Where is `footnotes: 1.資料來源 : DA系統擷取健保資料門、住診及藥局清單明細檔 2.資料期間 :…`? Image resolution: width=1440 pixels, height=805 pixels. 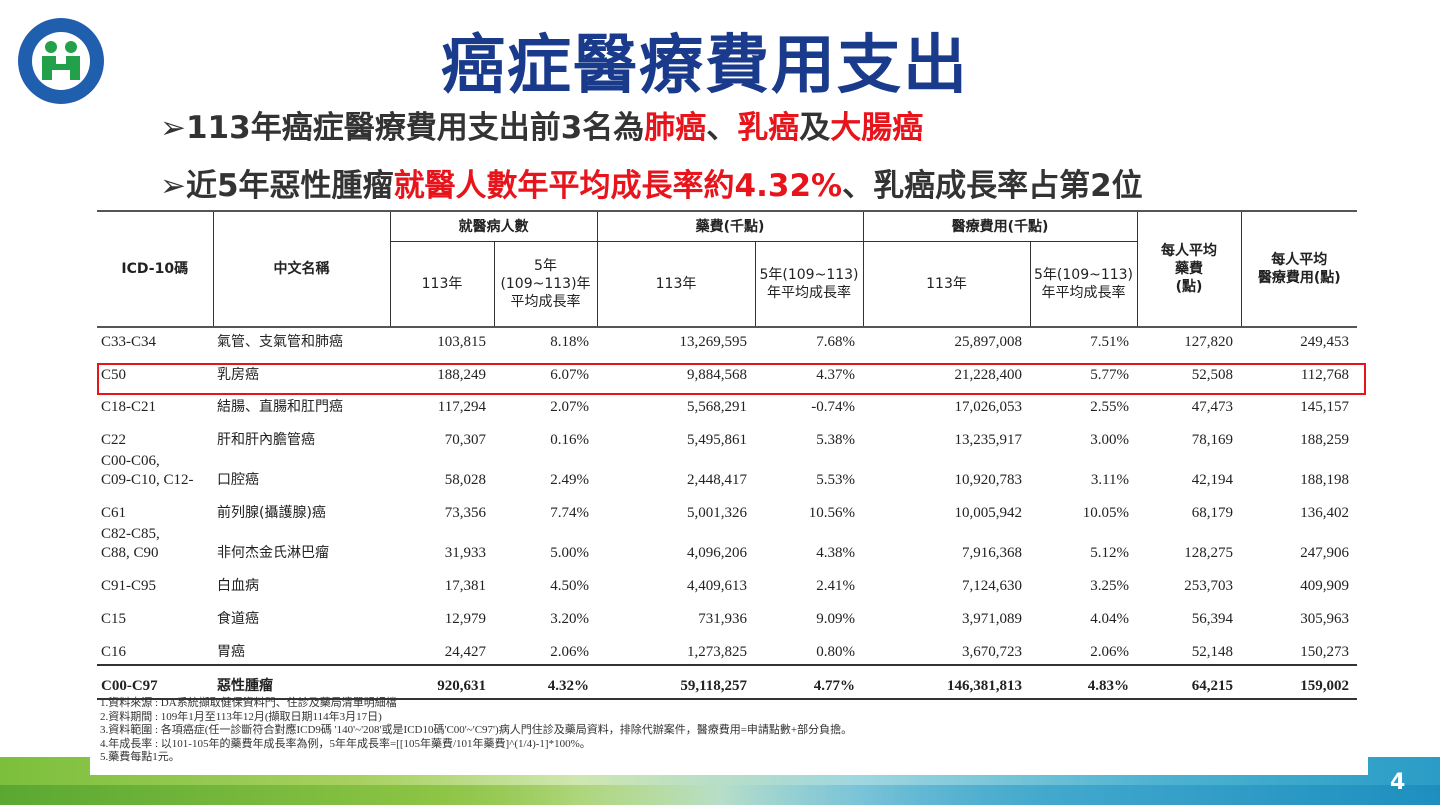
footnotes: 1.資料來源 : DA系統擷取健保資料門、住診及藥局清單明細檔 2.資料期間 :… is located at coordinates (476, 731).